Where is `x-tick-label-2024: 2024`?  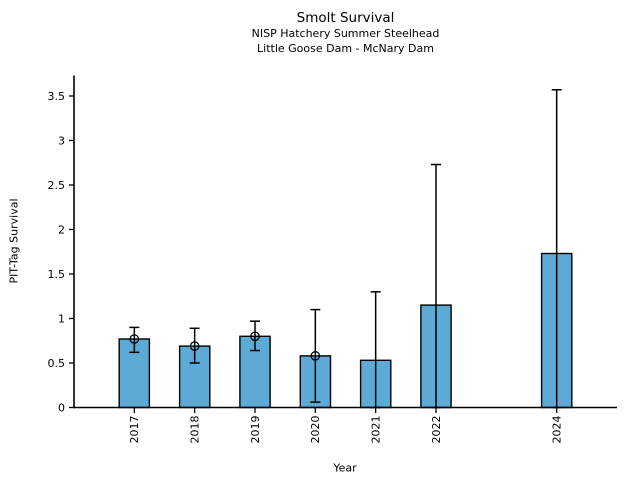
x-tick-label-2024: 2024 is located at coordinates (557, 430).